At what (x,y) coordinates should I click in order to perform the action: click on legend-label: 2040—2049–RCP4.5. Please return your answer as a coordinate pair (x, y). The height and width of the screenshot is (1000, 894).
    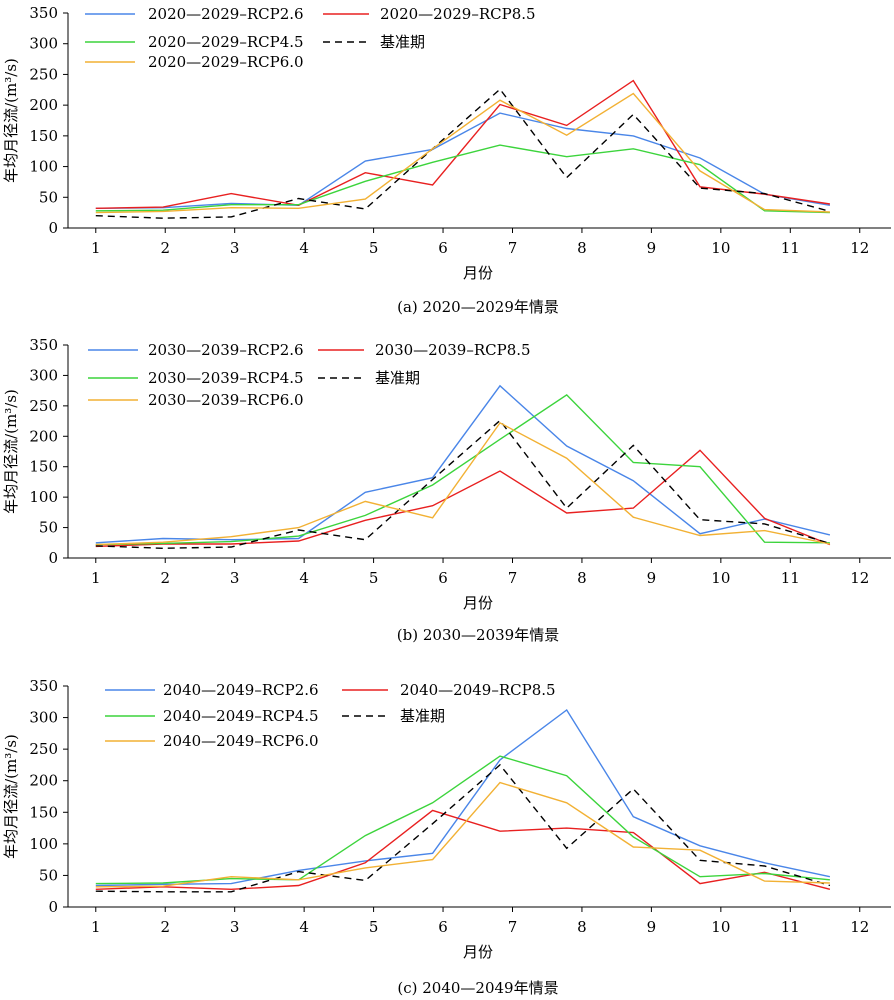
    Looking at the image, I should click on (241, 716).